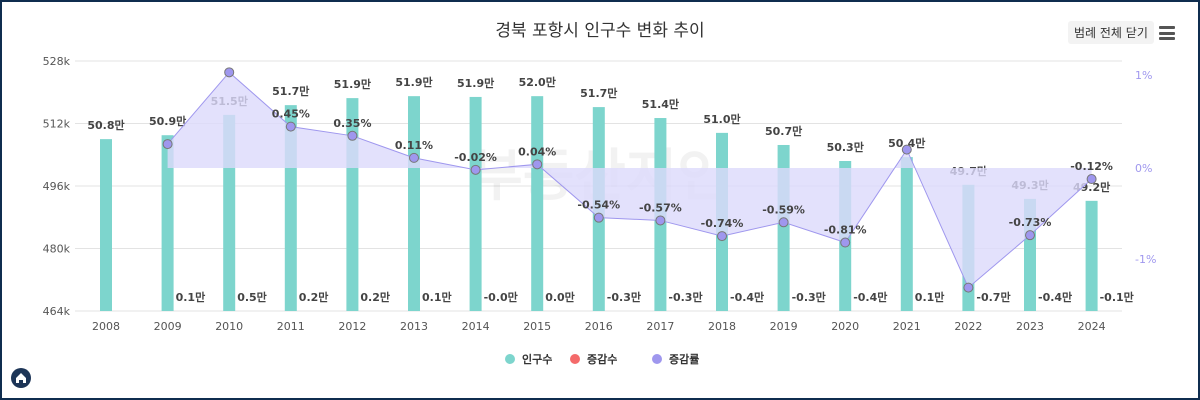  I want to click on rate-label: -0.12%, so click(1091, 166).